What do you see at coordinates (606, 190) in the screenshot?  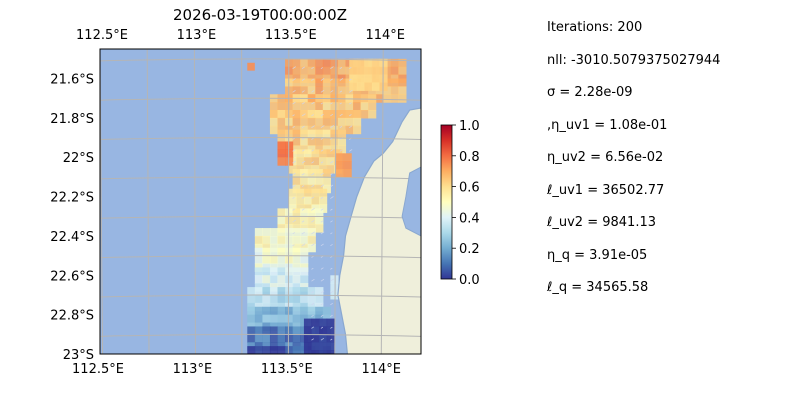 I see `parameter-line: ℓ_uv1 = 36502.77` at bounding box center [606, 190].